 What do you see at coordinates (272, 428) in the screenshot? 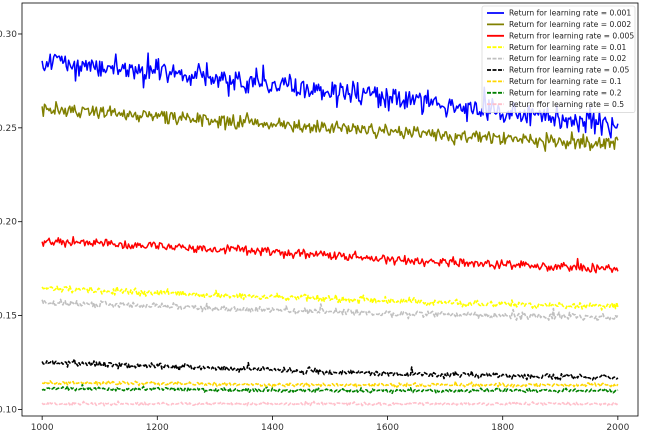
I see `x-tick-label: 1400` at bounding box center [272, 428].